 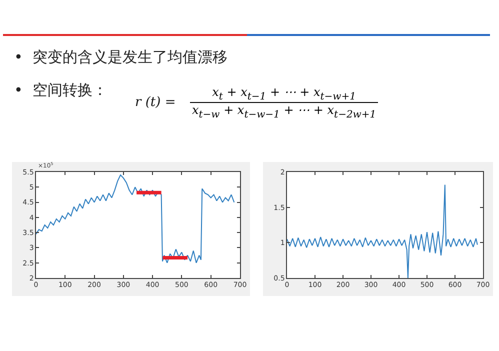 What do you see at coordinates (155, 102) in the screenshot?
I see `text: r (t) =` at bounding box center [155, 102].